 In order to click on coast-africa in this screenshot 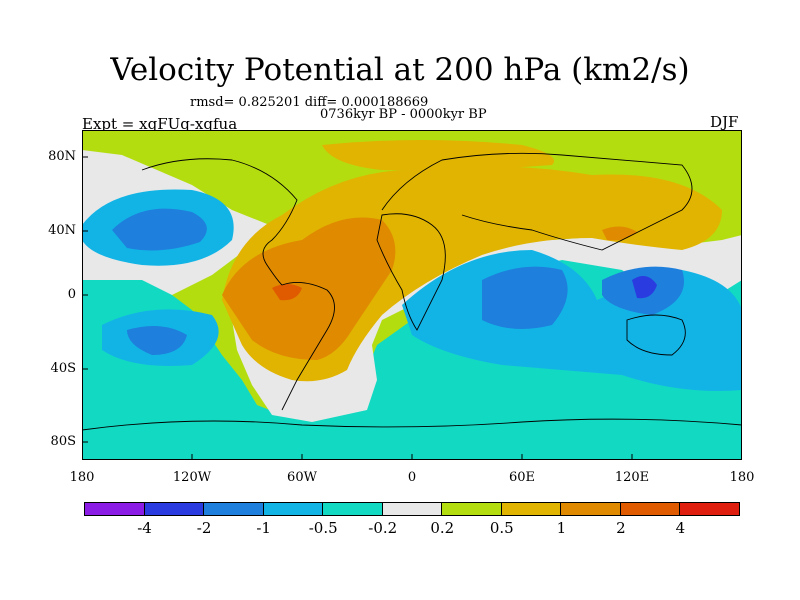, I will do `click(411, 272)`.